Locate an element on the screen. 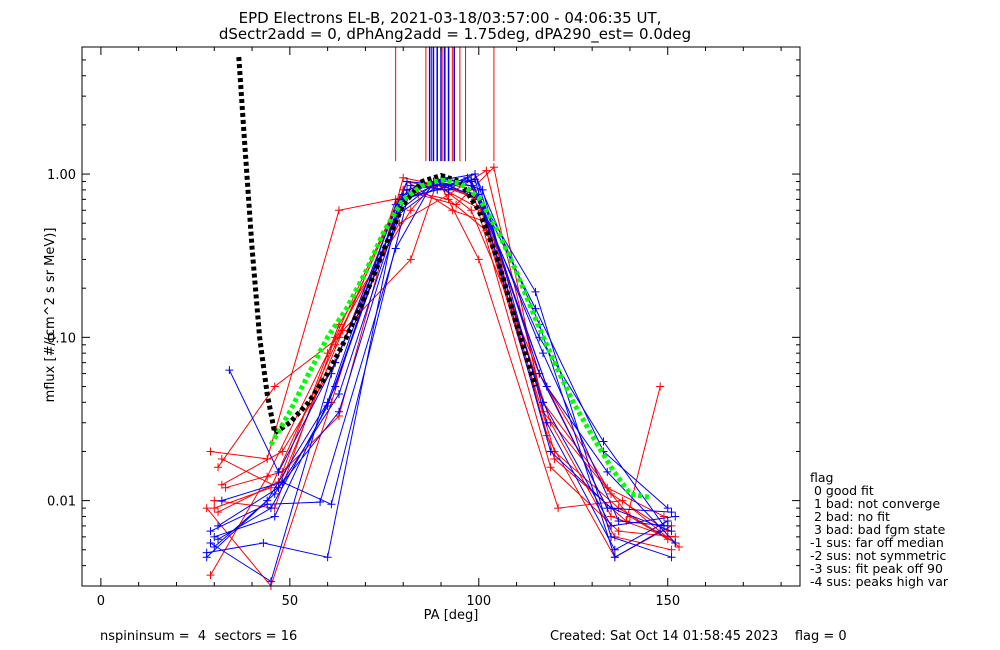 This screenshot has height=650, width=1000. footer-settings: nspininsum = 4 sectors = 16 is located at coordinates (198, 636).